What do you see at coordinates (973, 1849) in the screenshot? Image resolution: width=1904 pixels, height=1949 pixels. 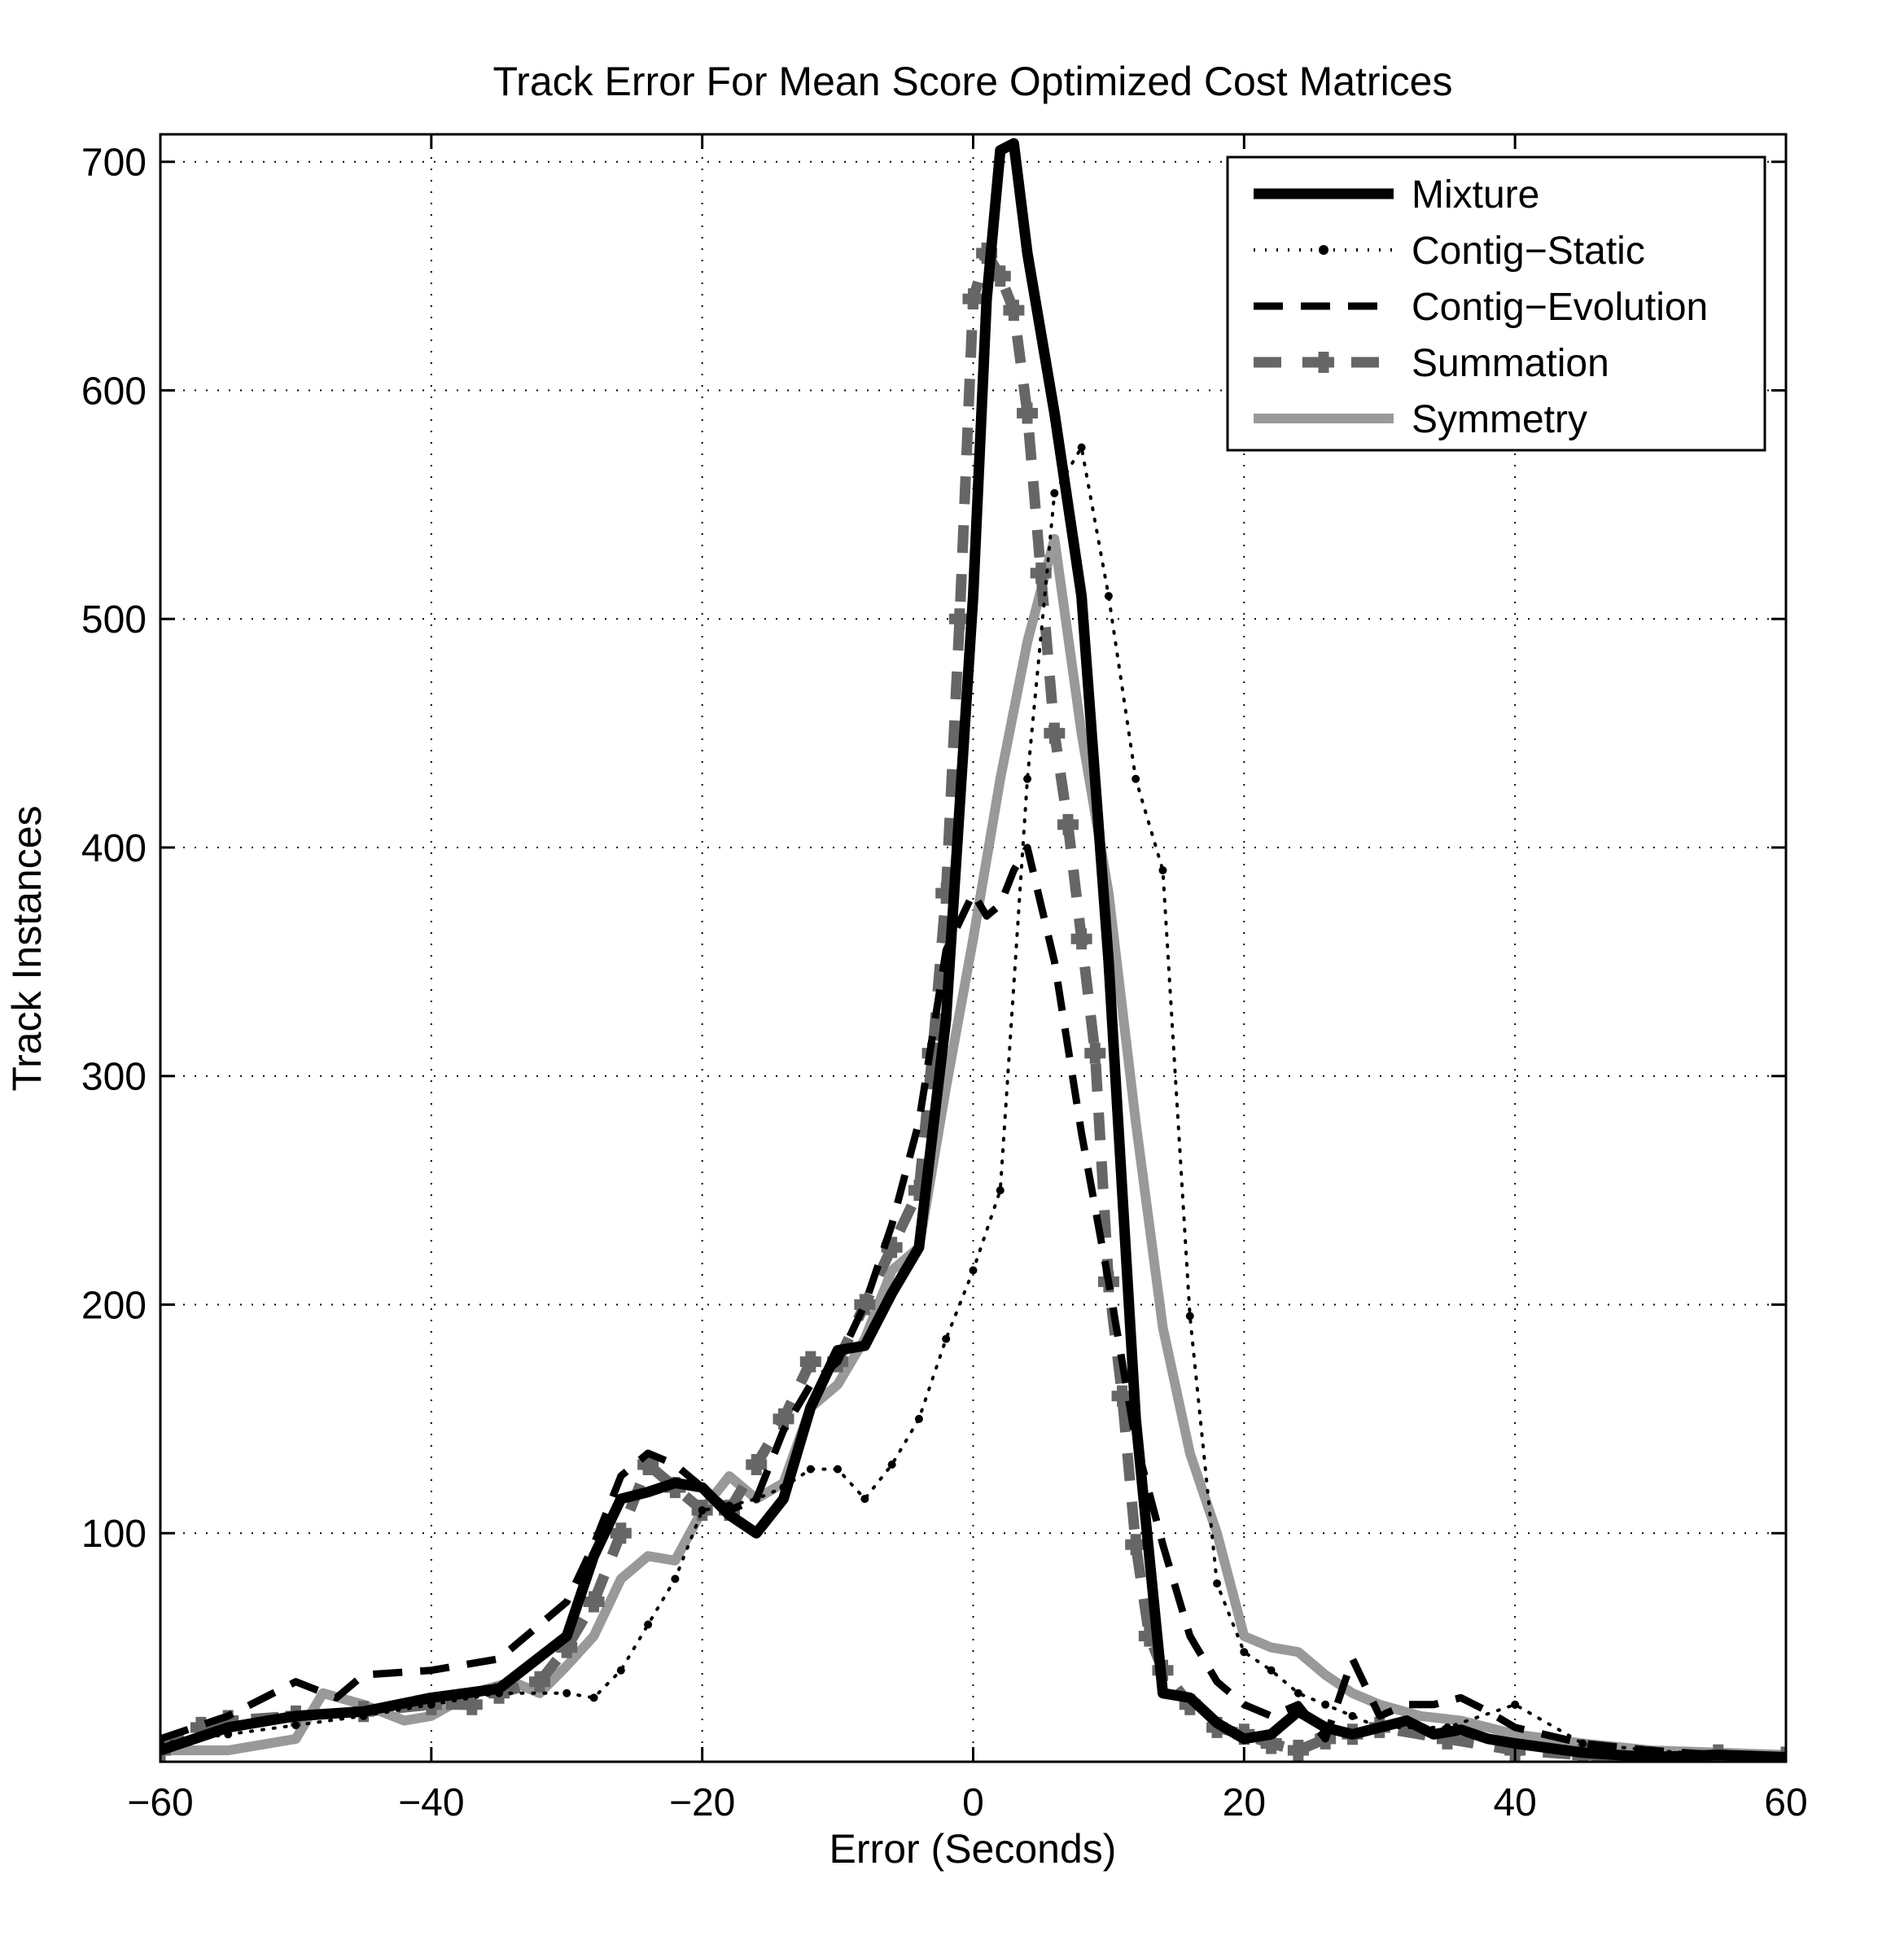 I see `x-axis-label: Error (Seconds)` at bounding box center [973, 1849].